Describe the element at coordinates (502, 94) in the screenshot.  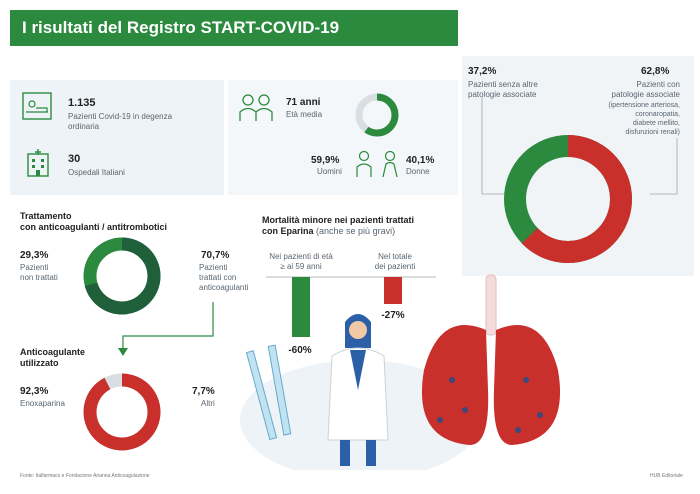
I see `comorbidity-no-label-2: patologie associate` at that location.